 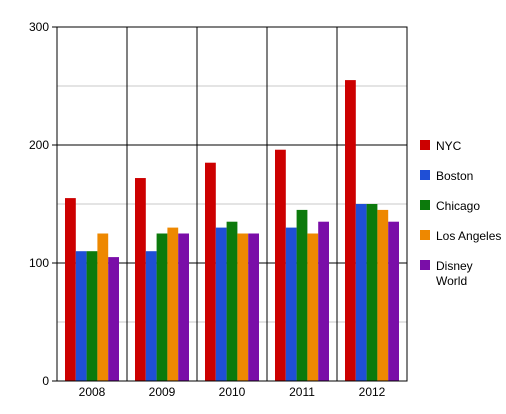 I want to click on bar-nyc-2009, so click(x=140, y=279).